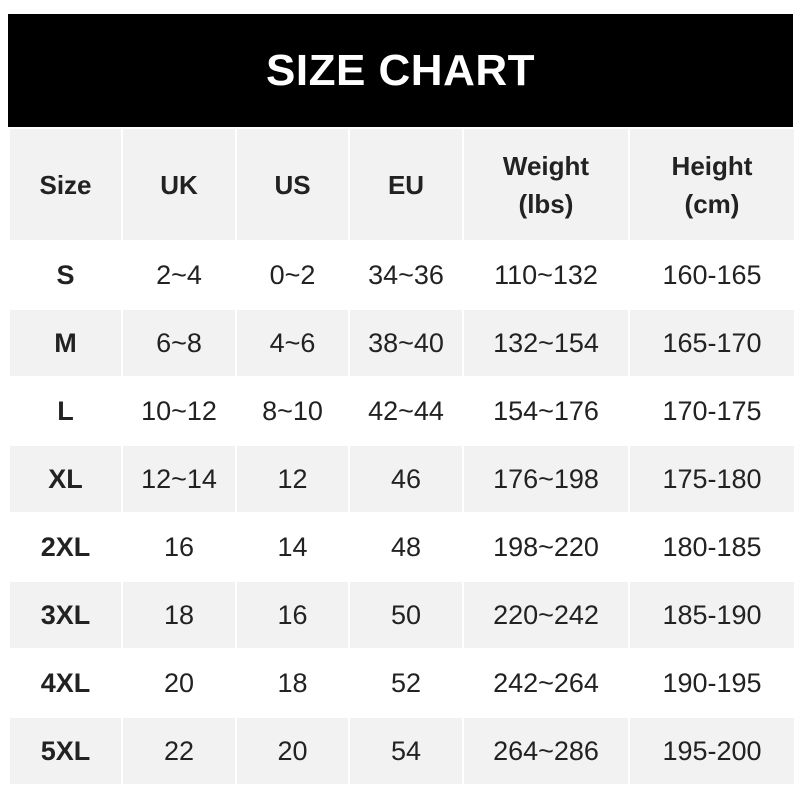  What do you see at coordinates (65, 751) in the screenshot?
I see `cell-size: 5XL` at bounding box center [65, 751].